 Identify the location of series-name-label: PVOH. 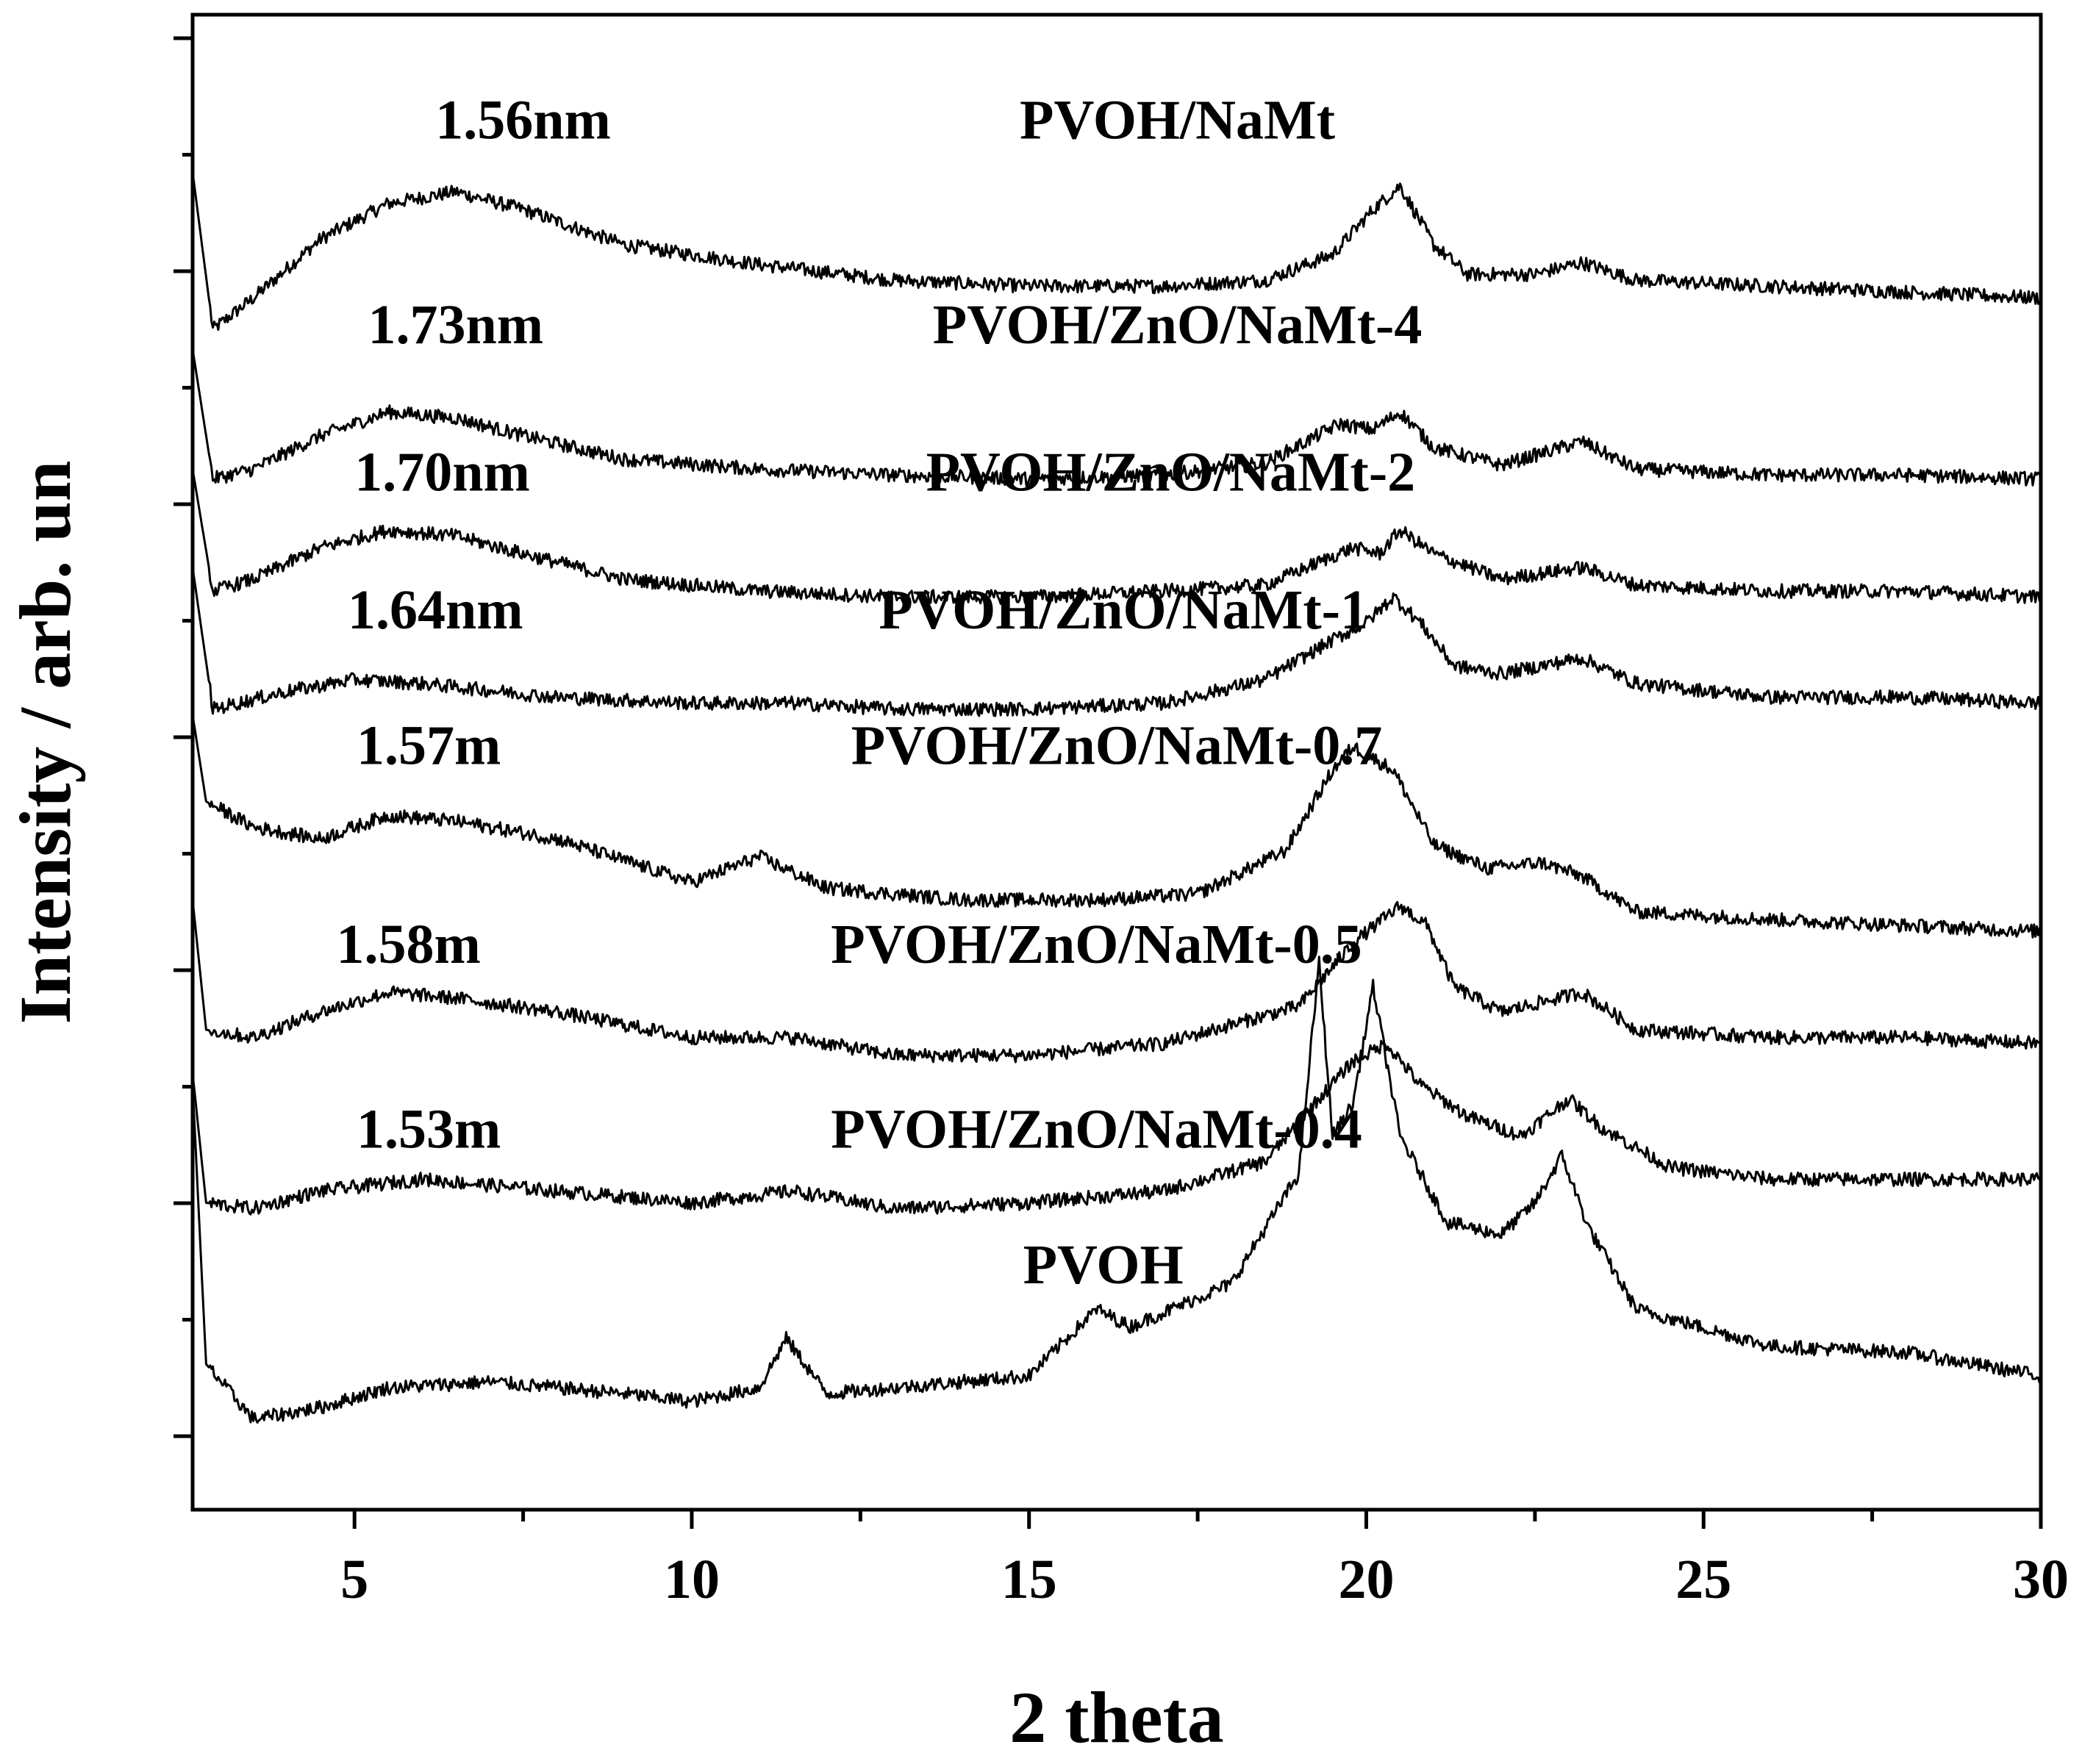
(1103, 1265).